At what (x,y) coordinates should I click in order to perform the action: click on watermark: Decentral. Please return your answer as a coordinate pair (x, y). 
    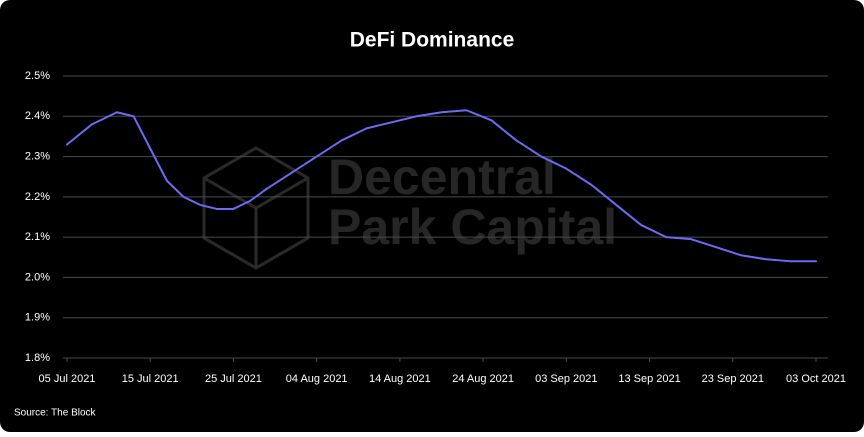
    Looking at the image, I should click on (442, 177).